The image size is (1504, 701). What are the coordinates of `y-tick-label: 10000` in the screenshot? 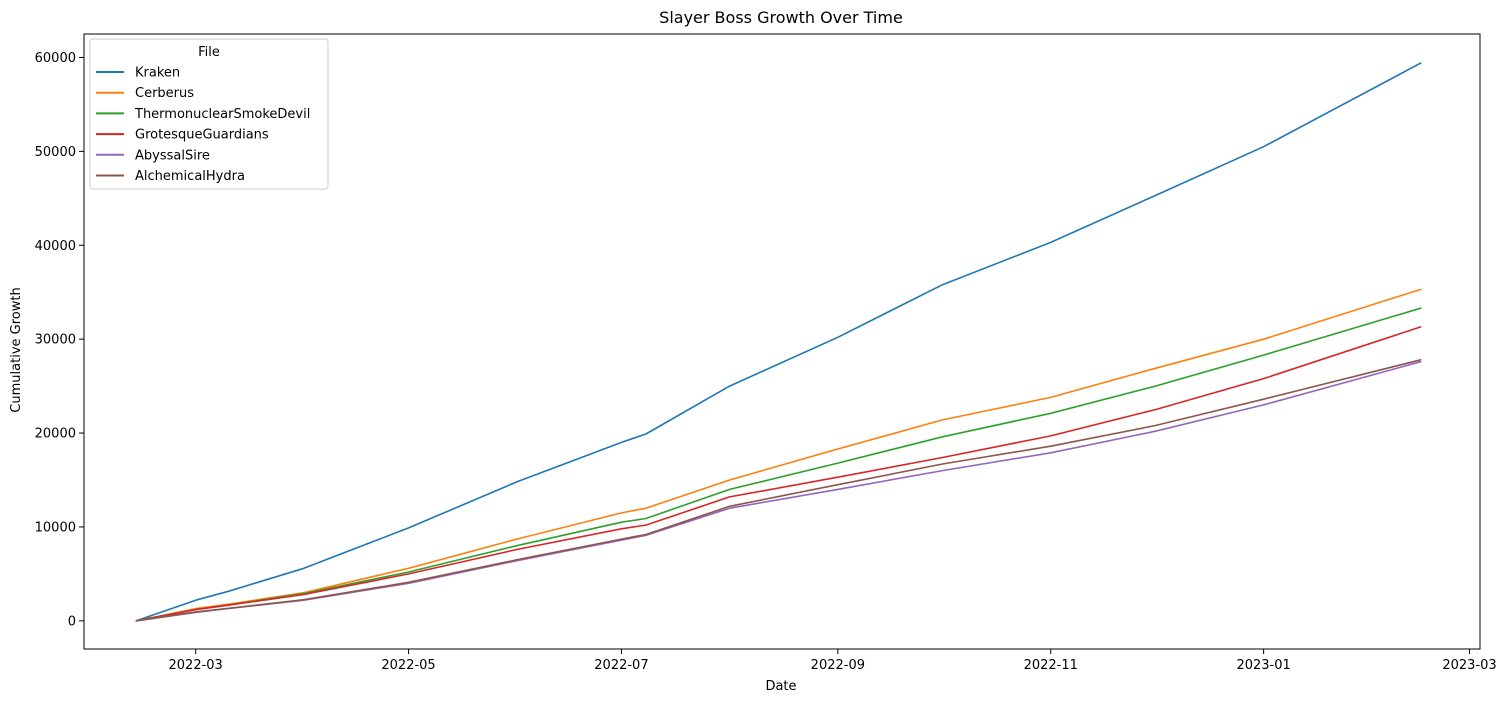 It's located at (55, 527).